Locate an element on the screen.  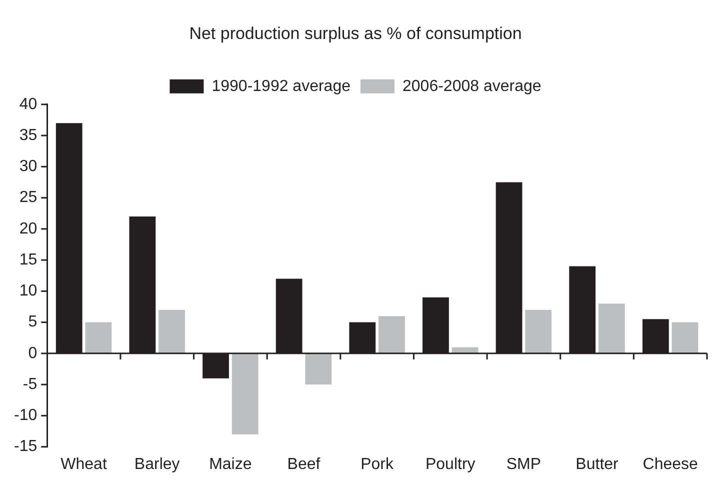
y-tick-label: 15 is located at coordinates (28, 259).